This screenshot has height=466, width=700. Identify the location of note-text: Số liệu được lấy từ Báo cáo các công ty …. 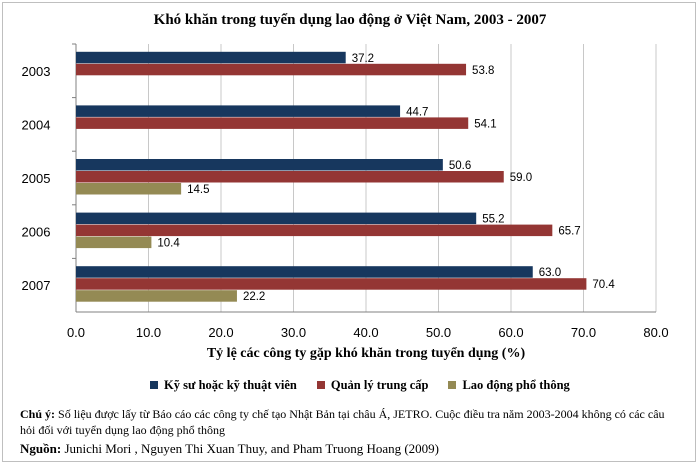
(342, 422).